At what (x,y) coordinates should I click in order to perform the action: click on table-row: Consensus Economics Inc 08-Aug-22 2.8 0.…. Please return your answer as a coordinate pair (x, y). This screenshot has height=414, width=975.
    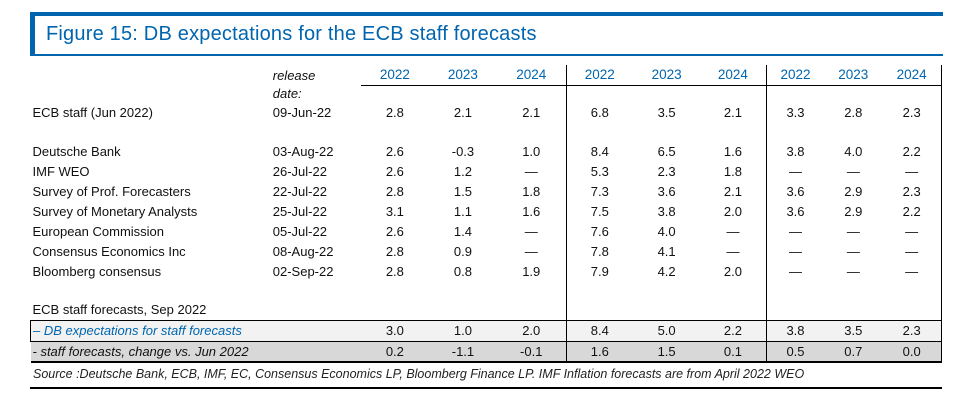
    Looking at the image, I should click on (487, 251).